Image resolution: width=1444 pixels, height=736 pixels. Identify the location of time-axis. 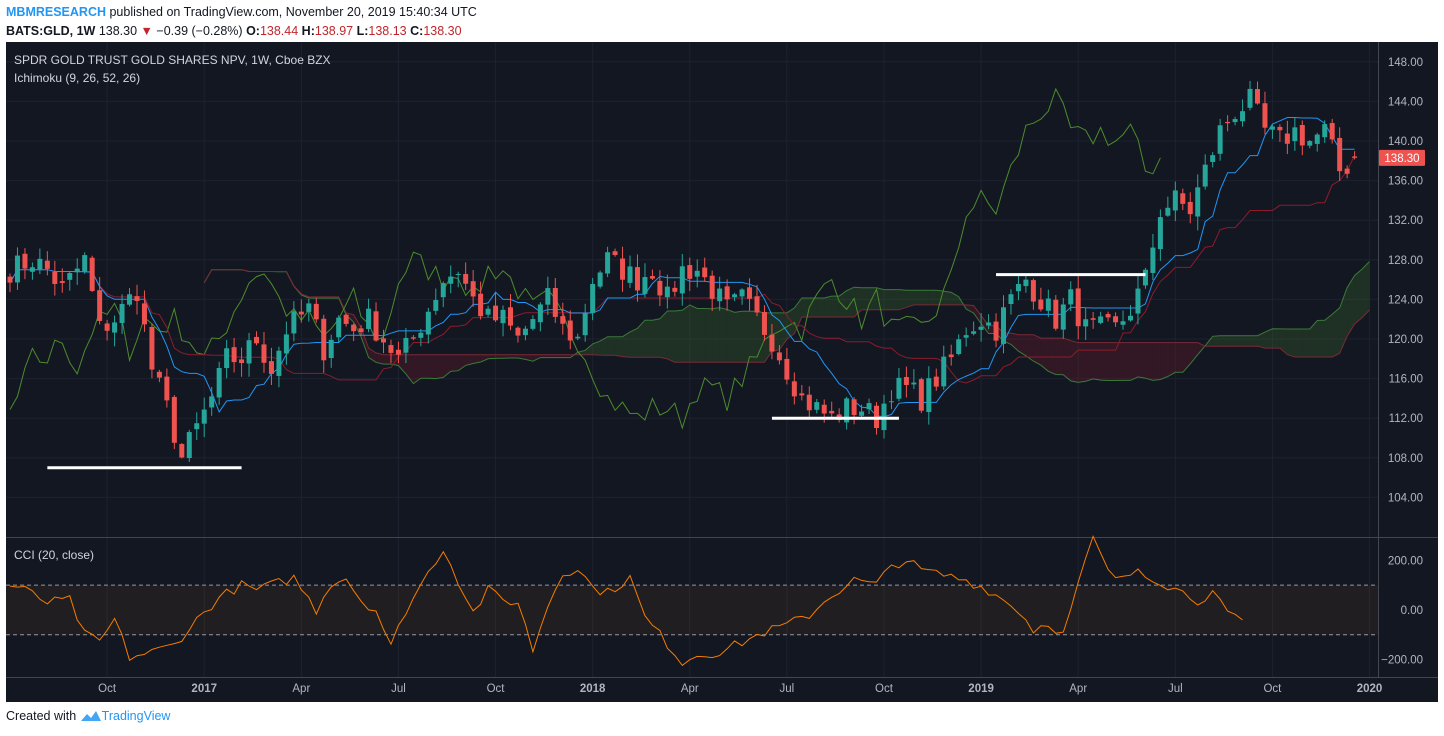
(692, 689).